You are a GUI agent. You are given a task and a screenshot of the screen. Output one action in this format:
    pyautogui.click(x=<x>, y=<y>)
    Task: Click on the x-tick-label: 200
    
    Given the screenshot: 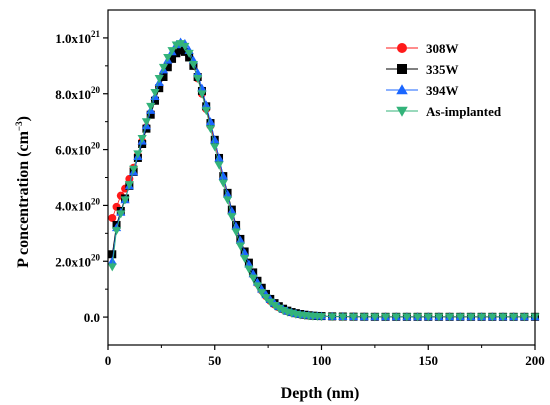 What is the action you would take?
    pyautogui.click(x=535, y=360)
    